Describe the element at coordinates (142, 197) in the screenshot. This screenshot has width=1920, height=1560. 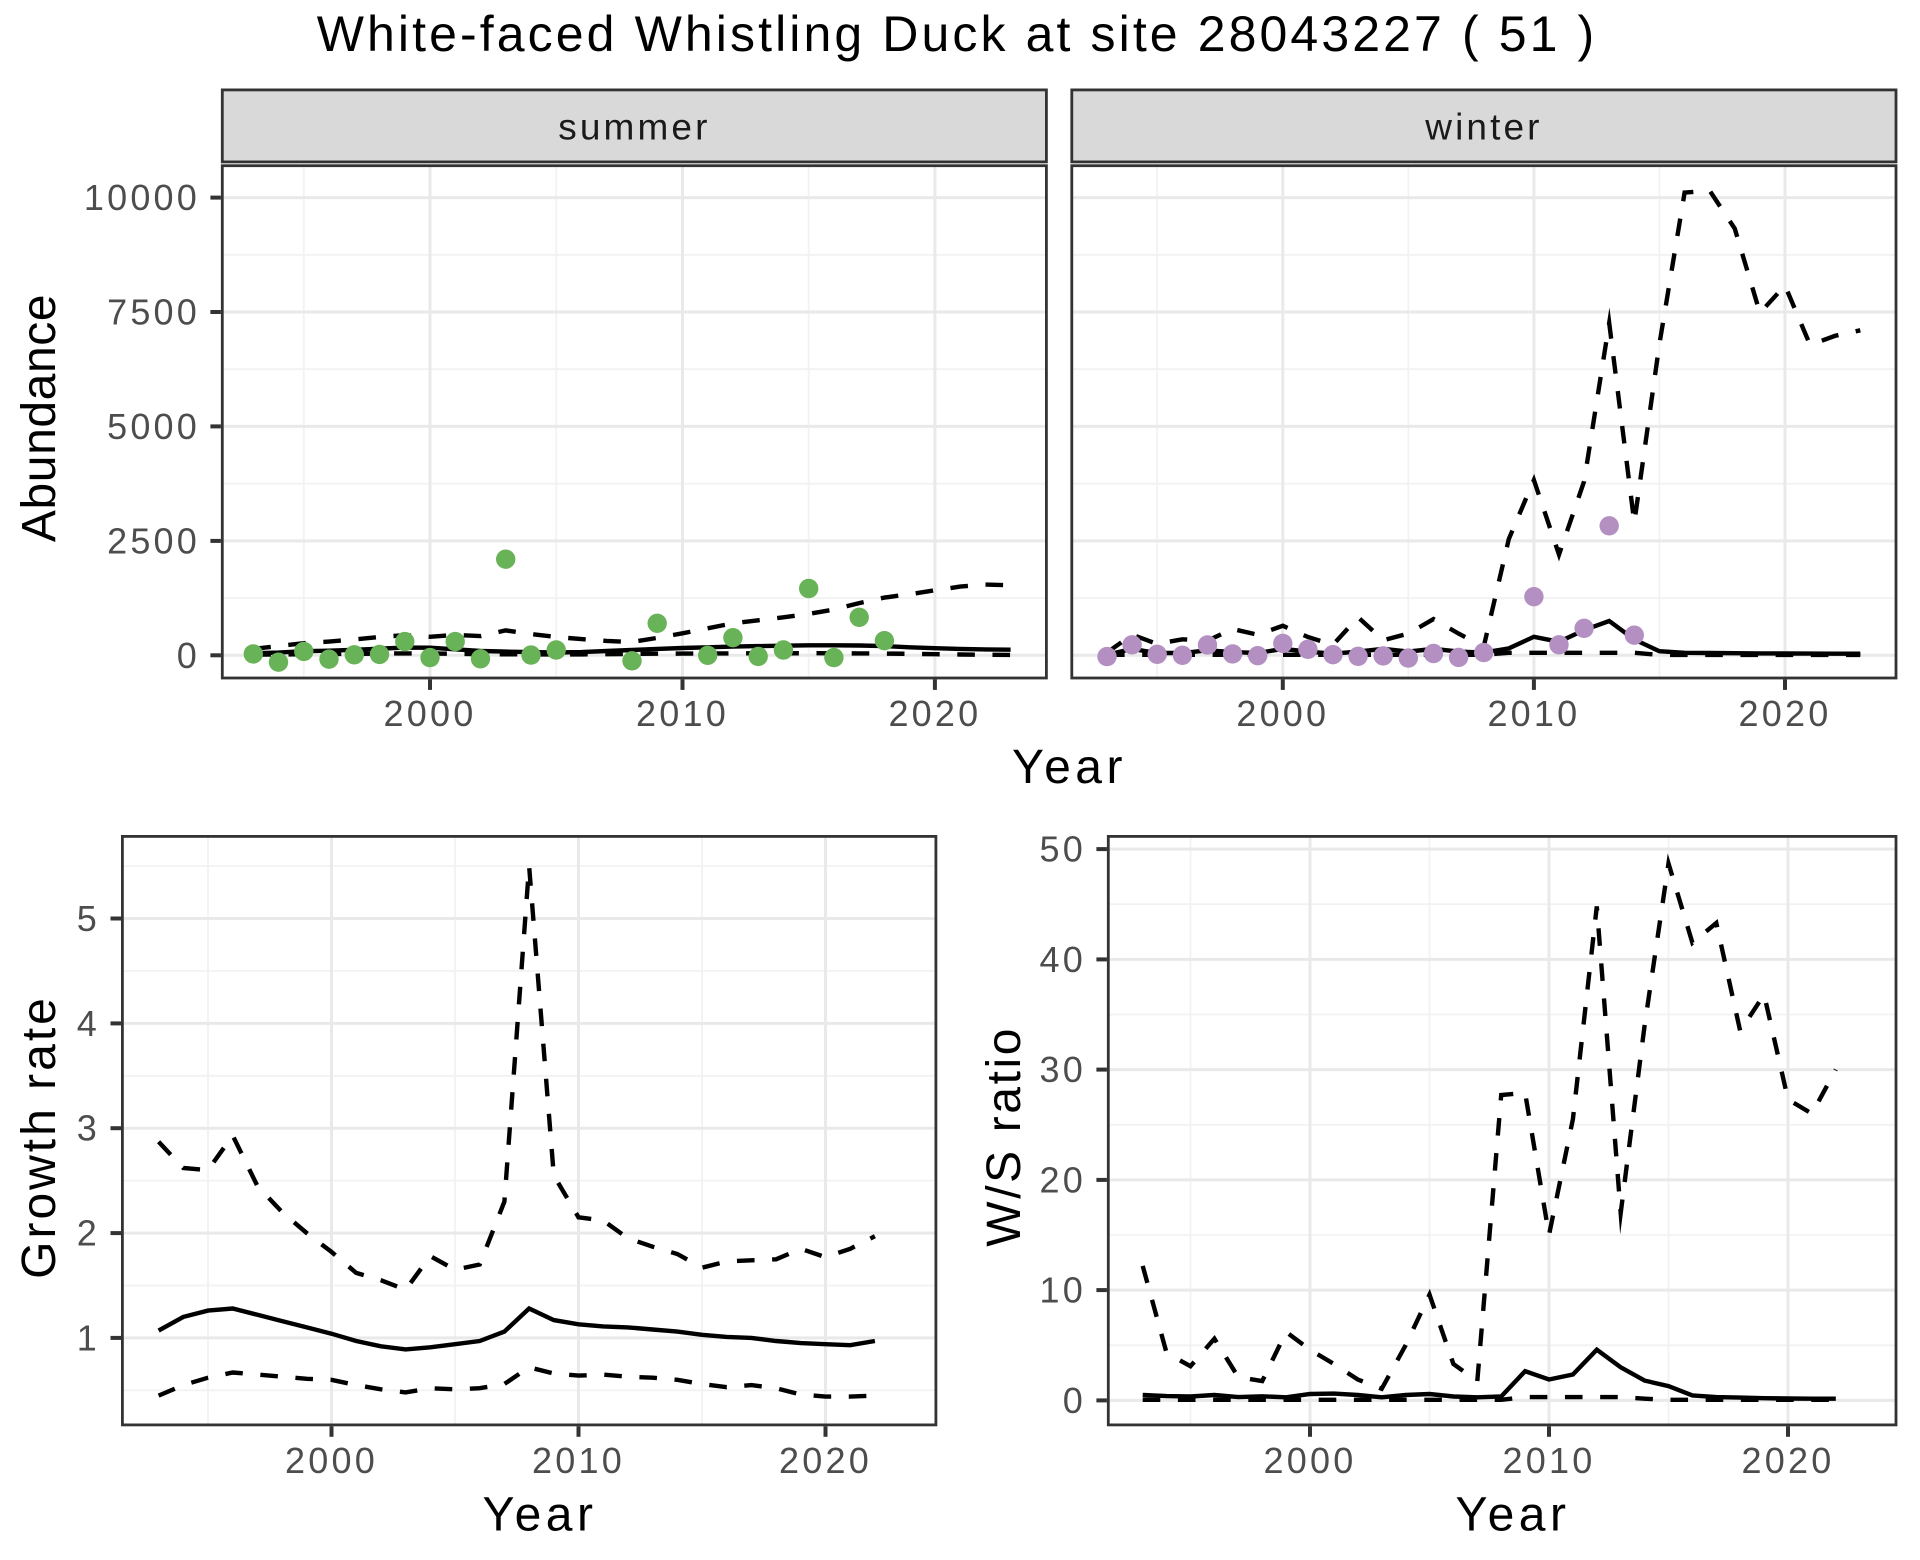
I see `svg-text: 10000` at that location.